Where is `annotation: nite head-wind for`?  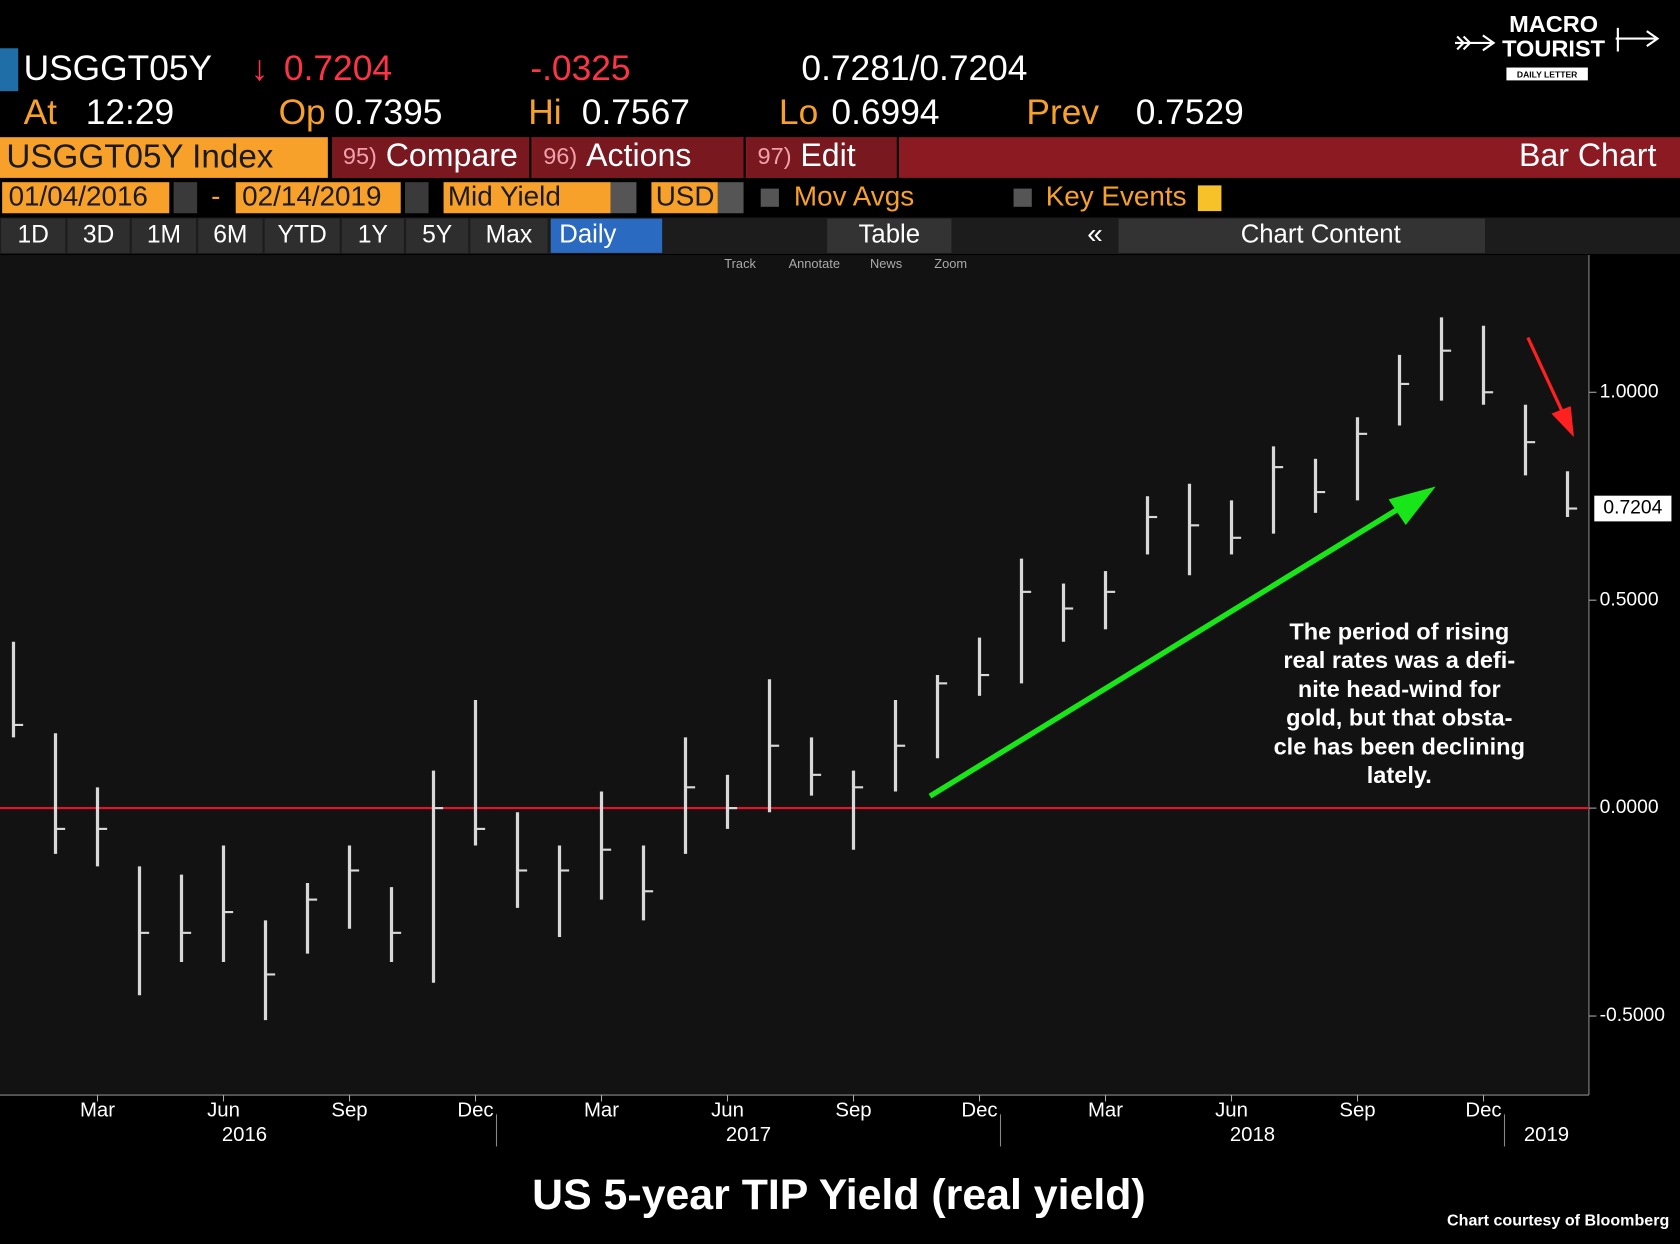
annotation: nite head-wind for is located at coordinates (1399, 689).